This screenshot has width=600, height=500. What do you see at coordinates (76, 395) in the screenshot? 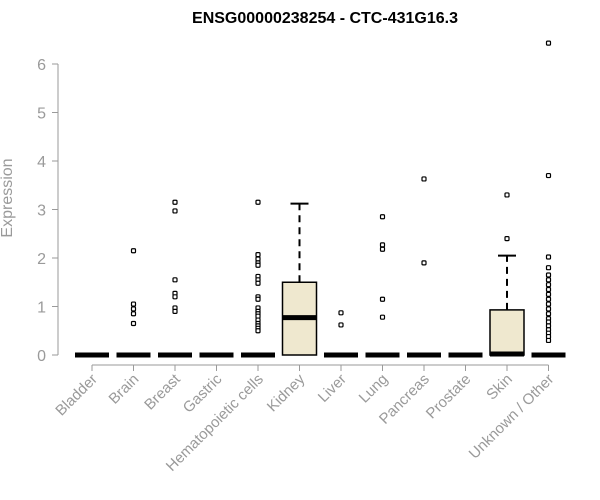
I see `x-tick-label: Bladder` at bounding box center [76, 395].